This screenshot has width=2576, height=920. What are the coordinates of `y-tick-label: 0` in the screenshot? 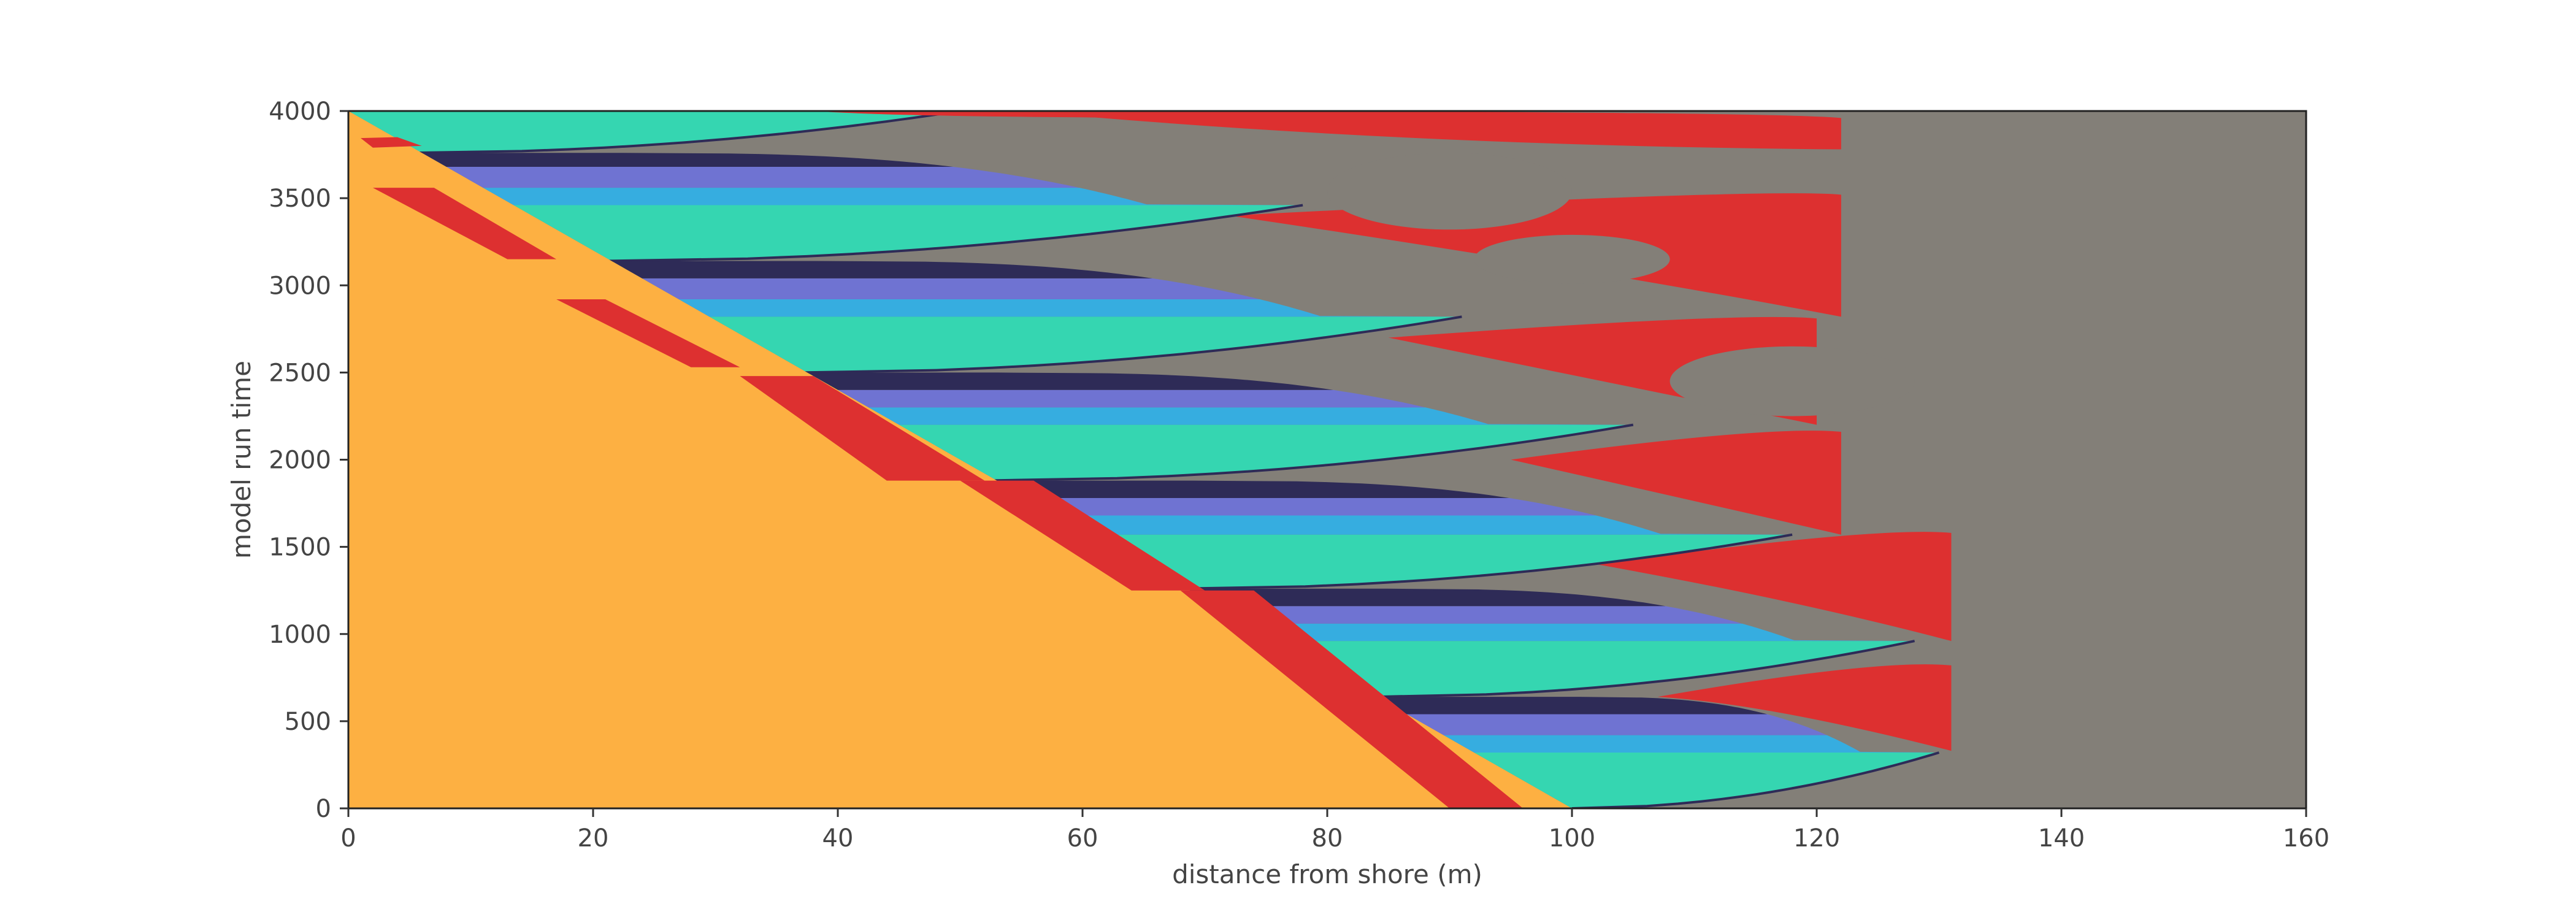 It's located at (323, 809).